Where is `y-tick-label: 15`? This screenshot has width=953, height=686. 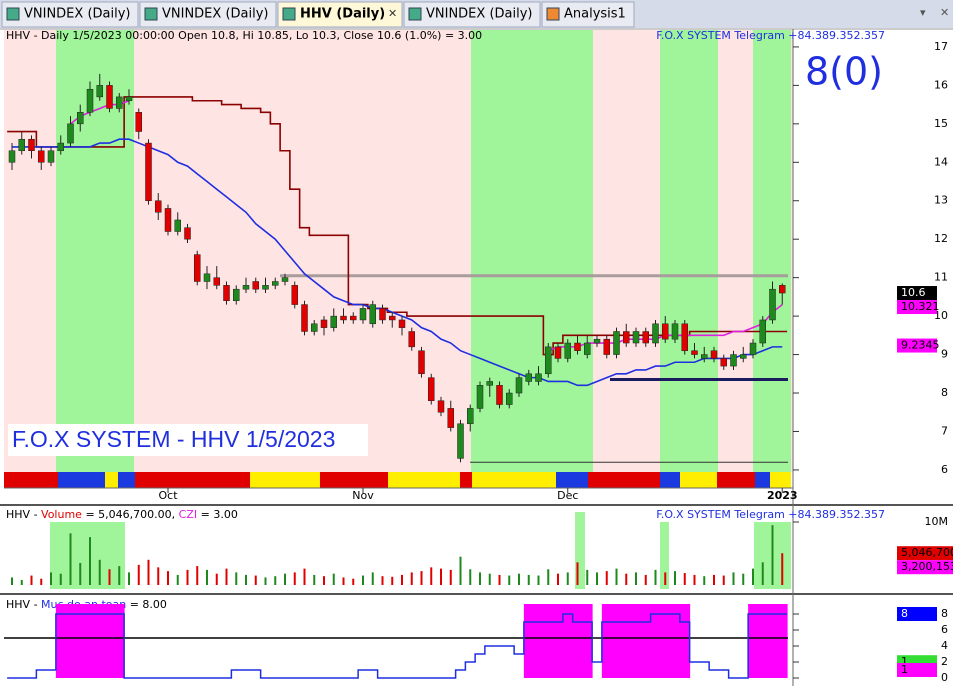
y-tick-label: 15 is located at coordinates (941, 123).